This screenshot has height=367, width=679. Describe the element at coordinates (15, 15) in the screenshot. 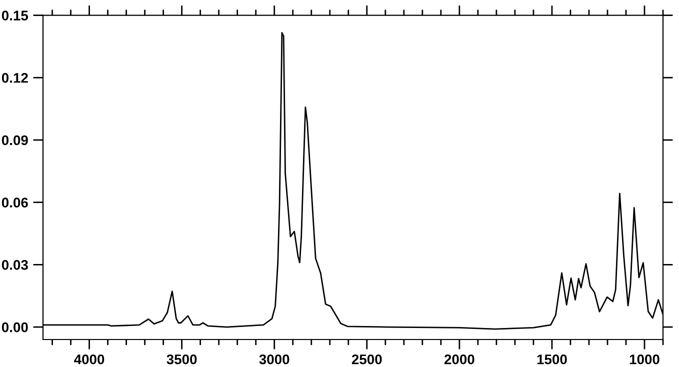

I see `y-tick-label: 0.15` at that location.